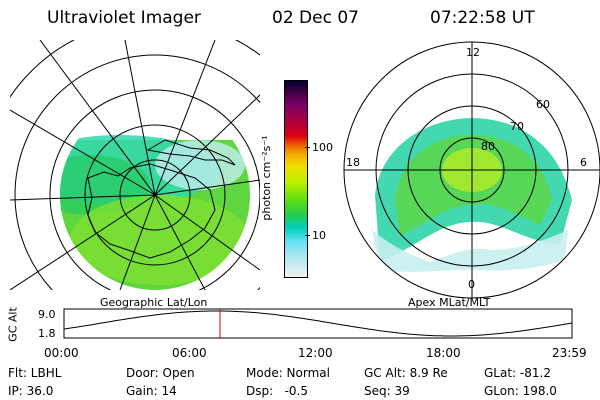 The image size is (600, 400). I want to click on antarctica-coastline, so click(151, 211).